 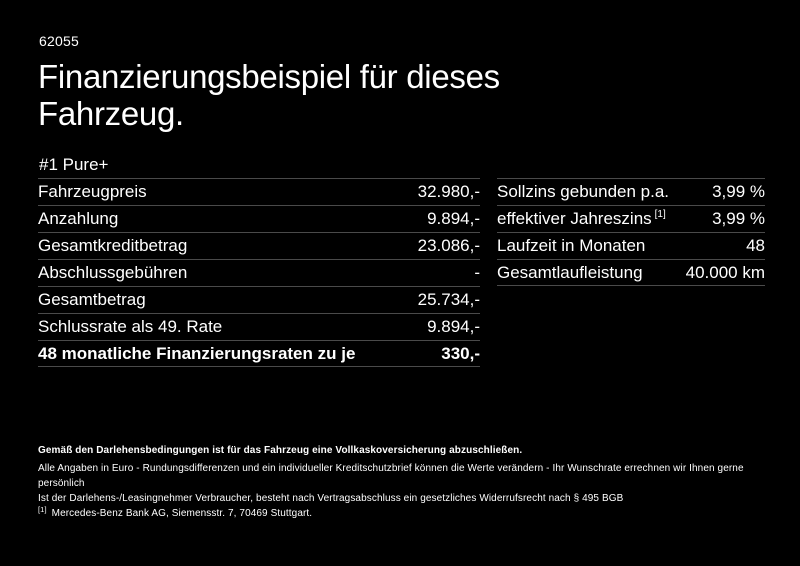 What do you see at coordinates (42, 509) in the screenshot?
I see `footnote-marker: [1]` at bounding box center [42, 509].